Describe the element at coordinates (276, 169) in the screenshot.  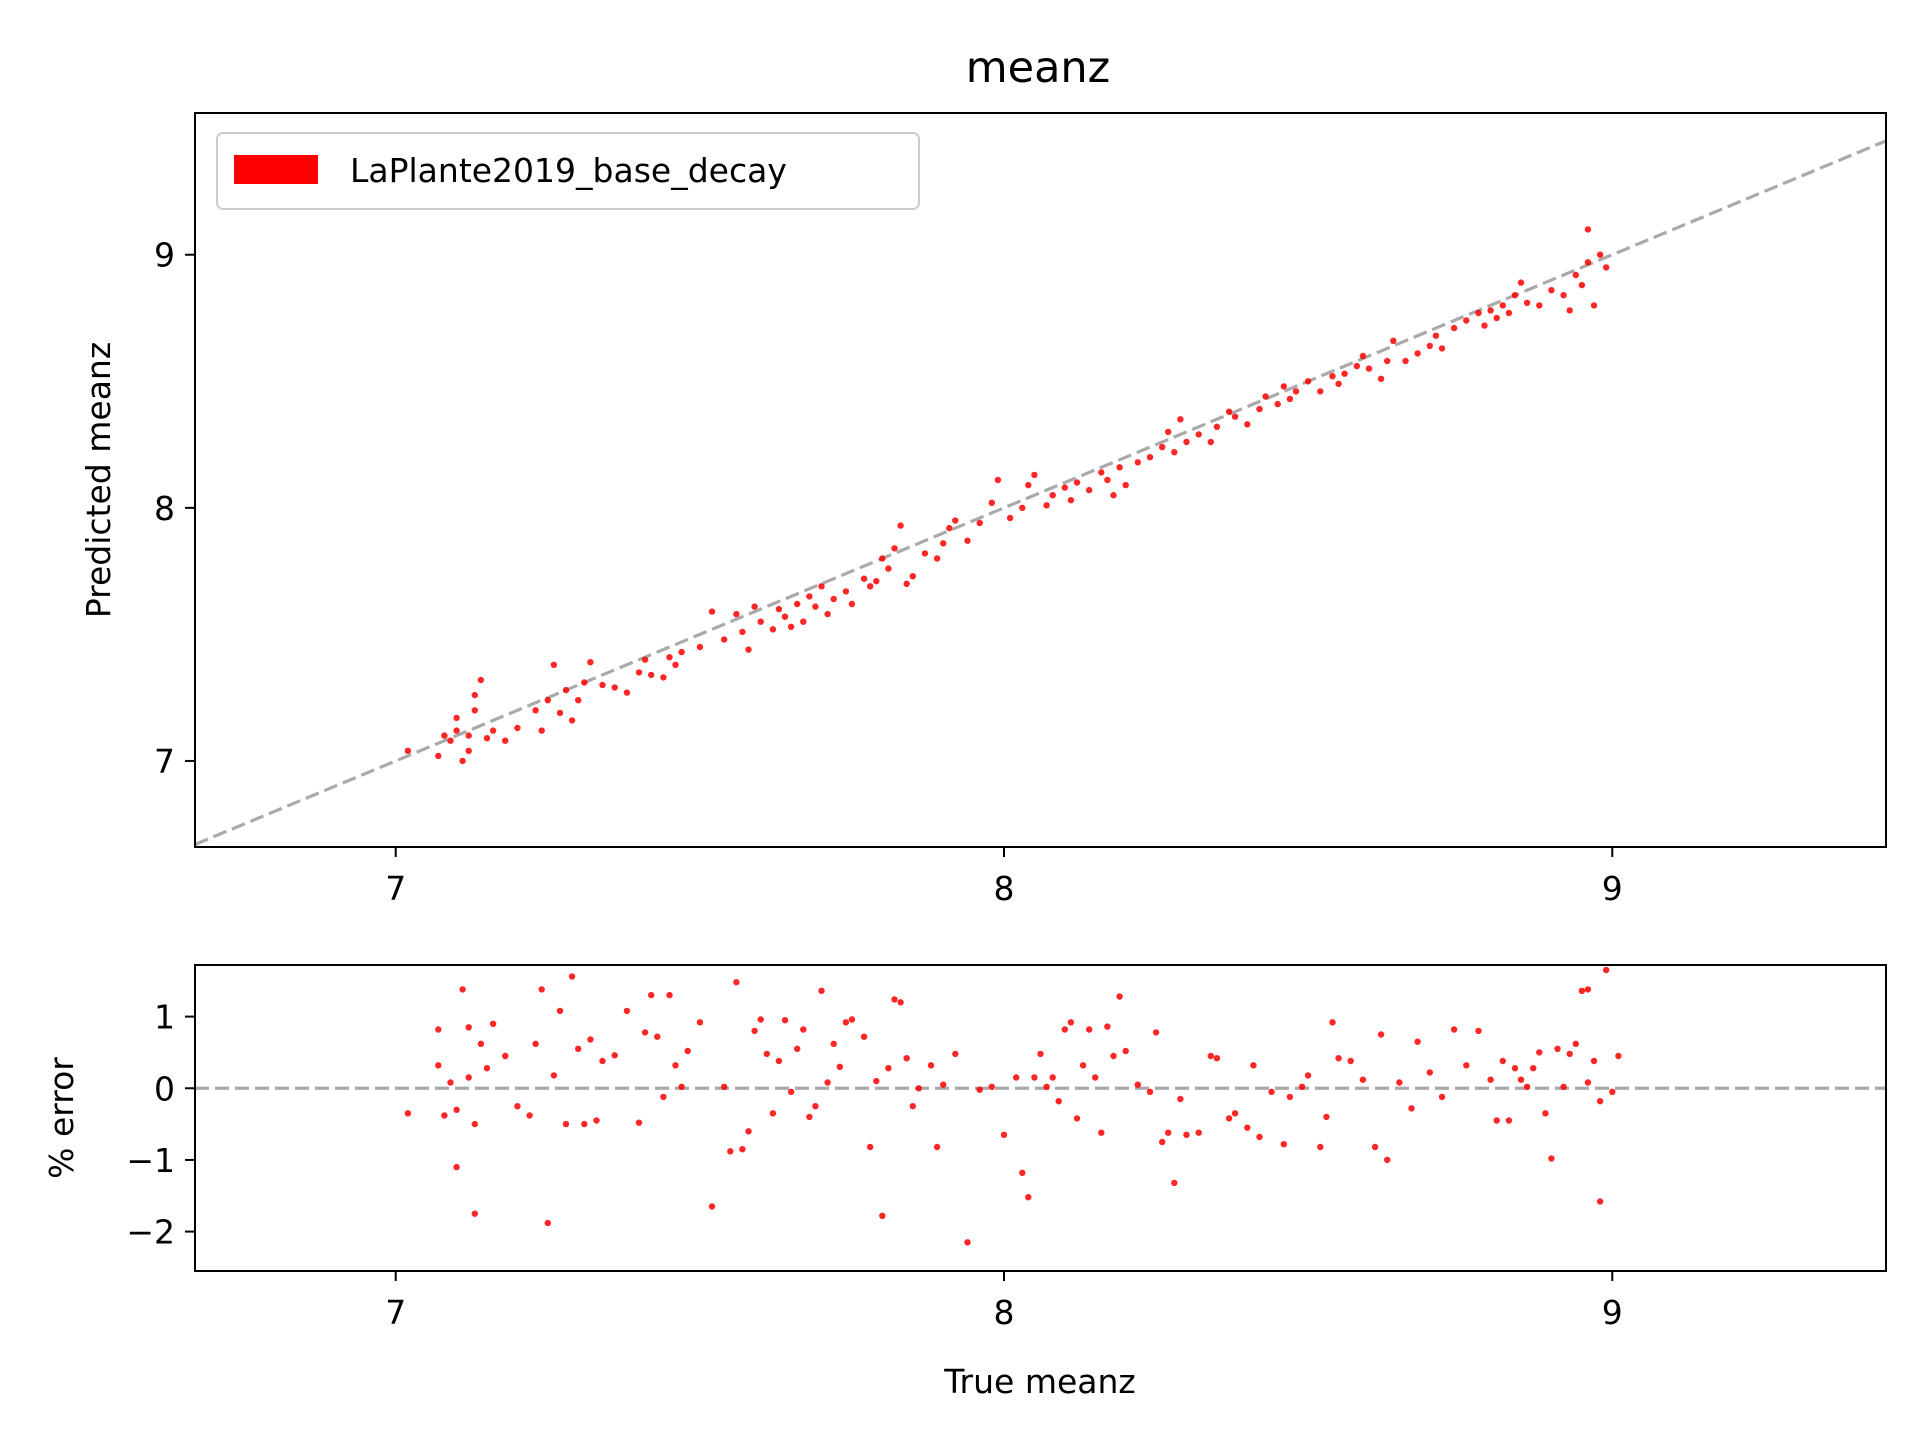
I see `legend-swatch` at that location.